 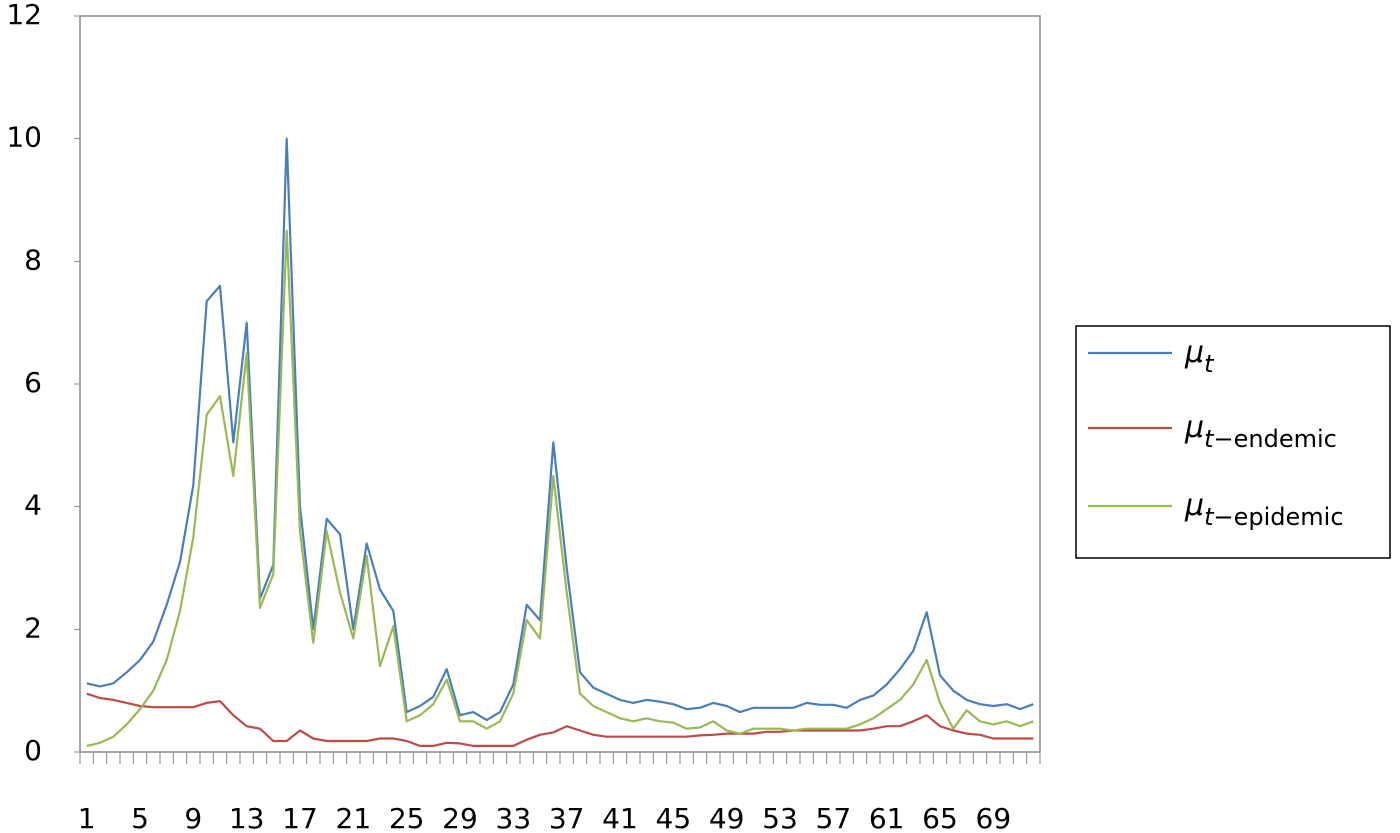 What do you see at coordinates (300, 817) in the screenshot?
I see `x-tick-label: 17` at bounding box center [300, 817].